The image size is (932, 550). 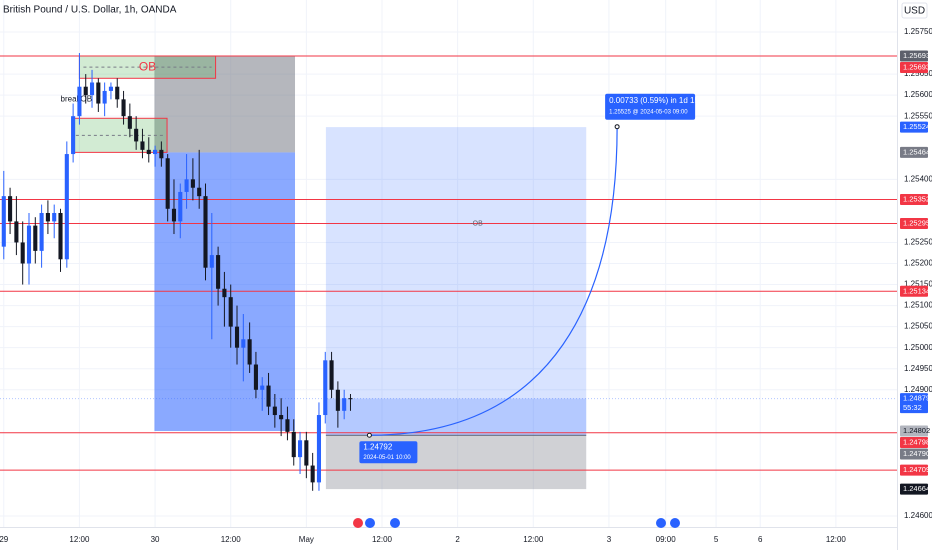 I want to click on y-tick-label: 1.25550, so click(x=918, y=115).